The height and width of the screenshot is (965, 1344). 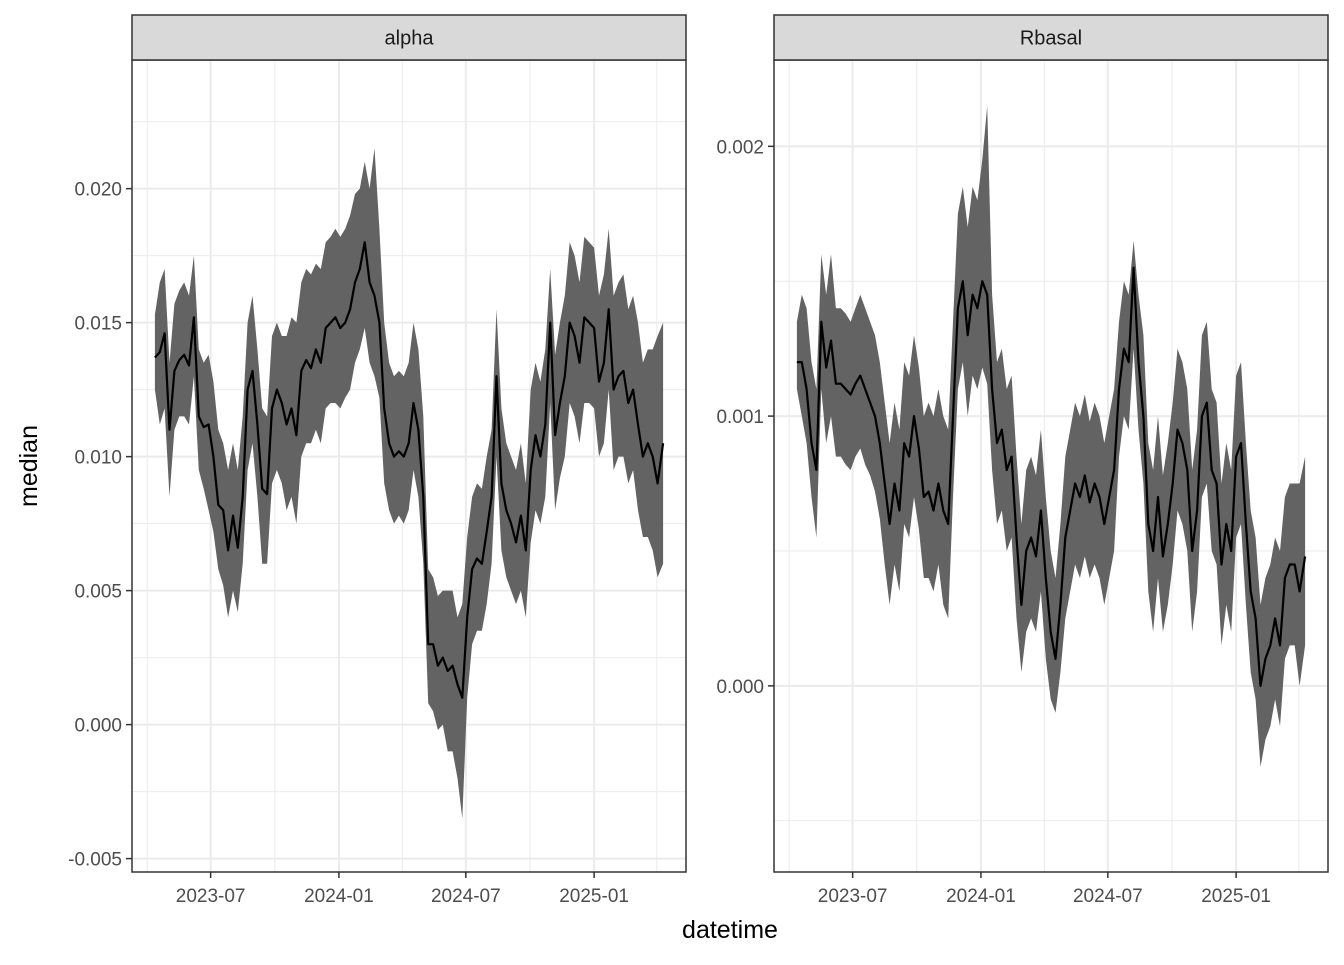 I want to click on x-axis-title: datetime, so click(x=730, y=930).